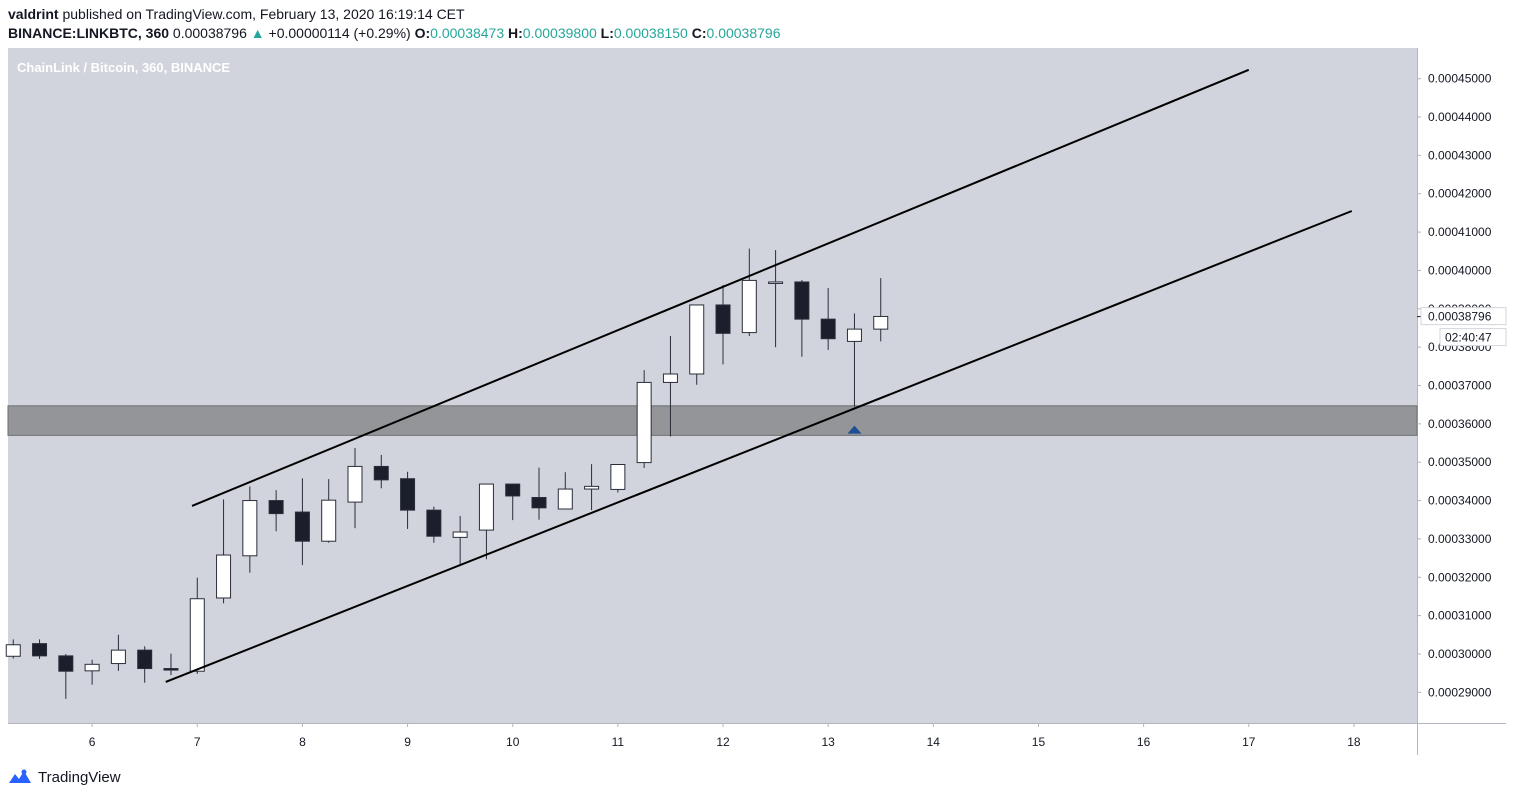  What do you see at coordinates (1460, 79) in the screenshot?
I see `y-tick-label: 0.00045000` at bounding box center [1460, 79].